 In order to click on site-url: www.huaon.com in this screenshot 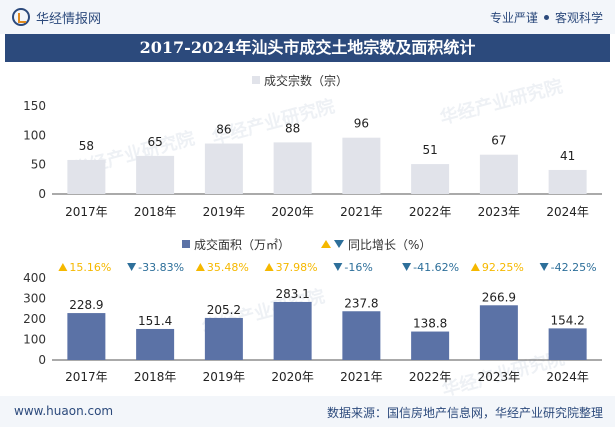, I will do `click(64, 411)`.